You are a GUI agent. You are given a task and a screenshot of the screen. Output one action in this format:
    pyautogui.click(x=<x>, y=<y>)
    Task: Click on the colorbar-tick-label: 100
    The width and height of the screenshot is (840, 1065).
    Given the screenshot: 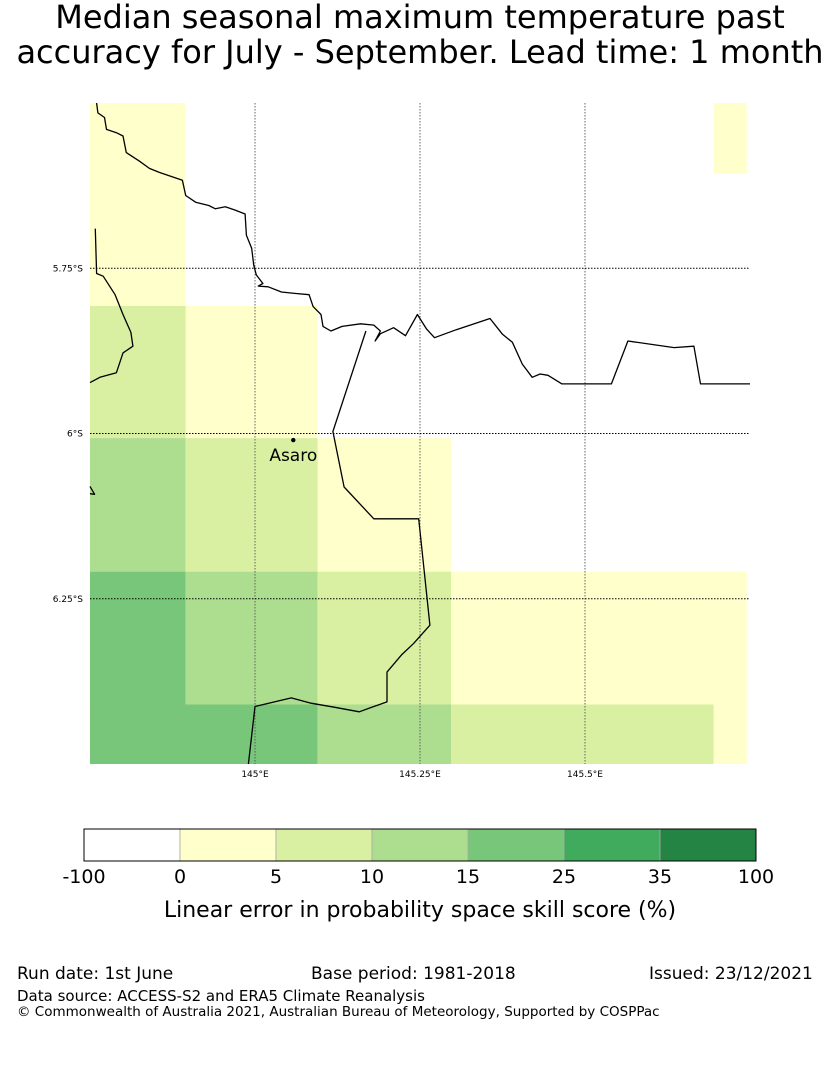 What is the action you would take?
    pyautogui.click(x=756, y=877)
    